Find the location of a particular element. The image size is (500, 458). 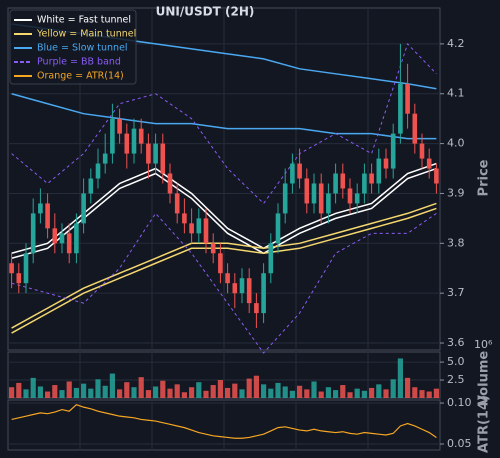

chart-title: UNI/USDT (2H) is located at coordinates (205, 12).